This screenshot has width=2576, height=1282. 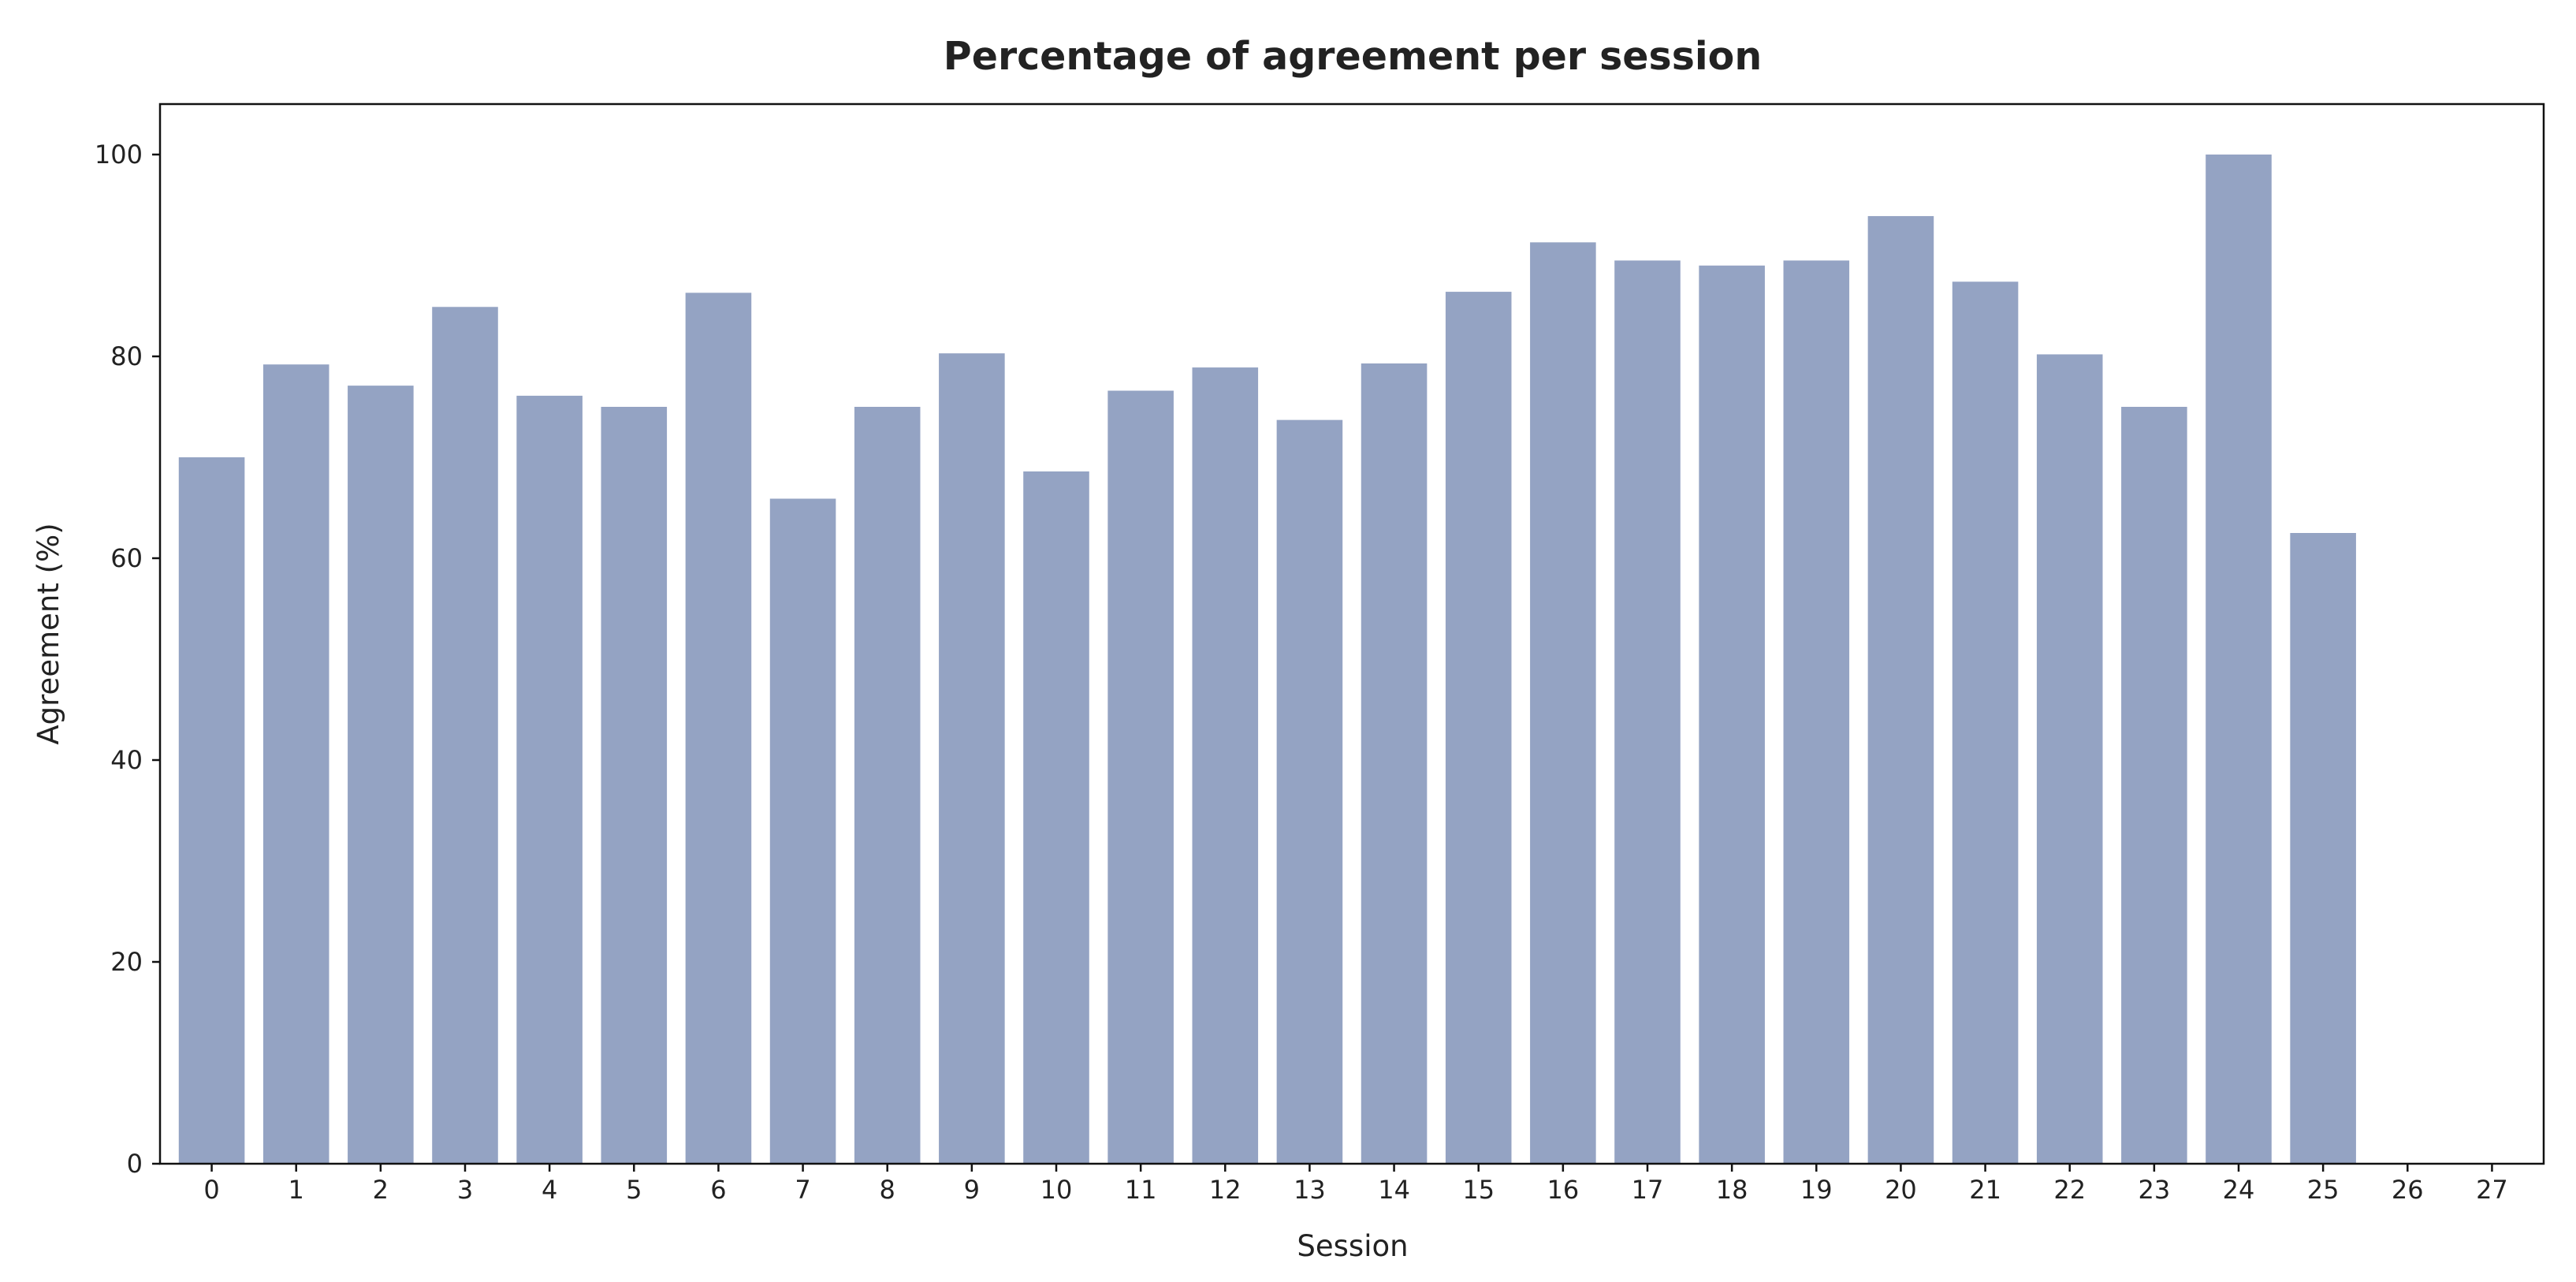 What do you see at coordinates (1985, 1190) in the screenshot?
I see `x-tick-label-21: 21` at bounding box center [1985, 1190].